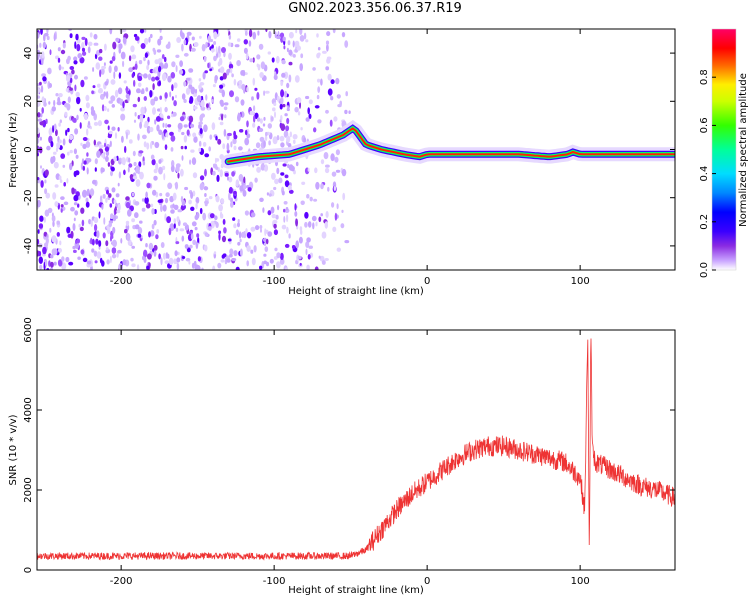  I want to click on top-y-tick-label: 40, so click(28, 53).